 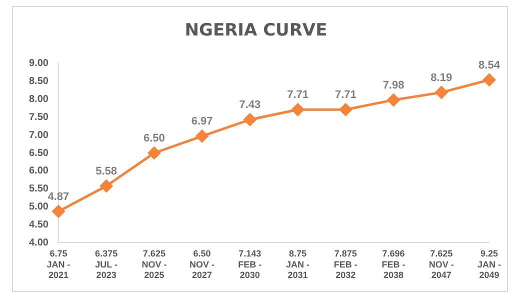 What do you see at coordinates (38, 82) in the screenshot?
I see `y-tick-label: 8.50` at bounding box center [38, 82].